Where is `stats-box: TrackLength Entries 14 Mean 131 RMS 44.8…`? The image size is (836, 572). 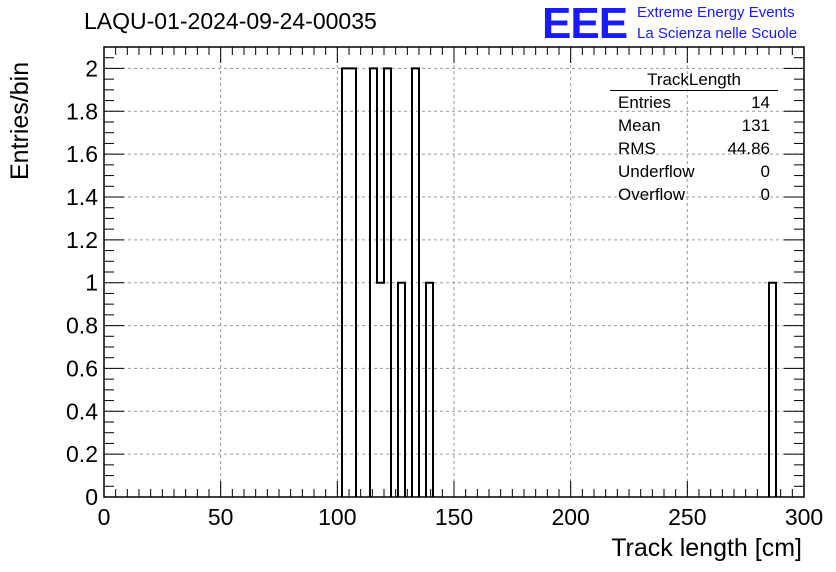
stats-box: TrackLength Entries 14 Mean 131 RMS 44.8… is located at coordinates (694, 138).